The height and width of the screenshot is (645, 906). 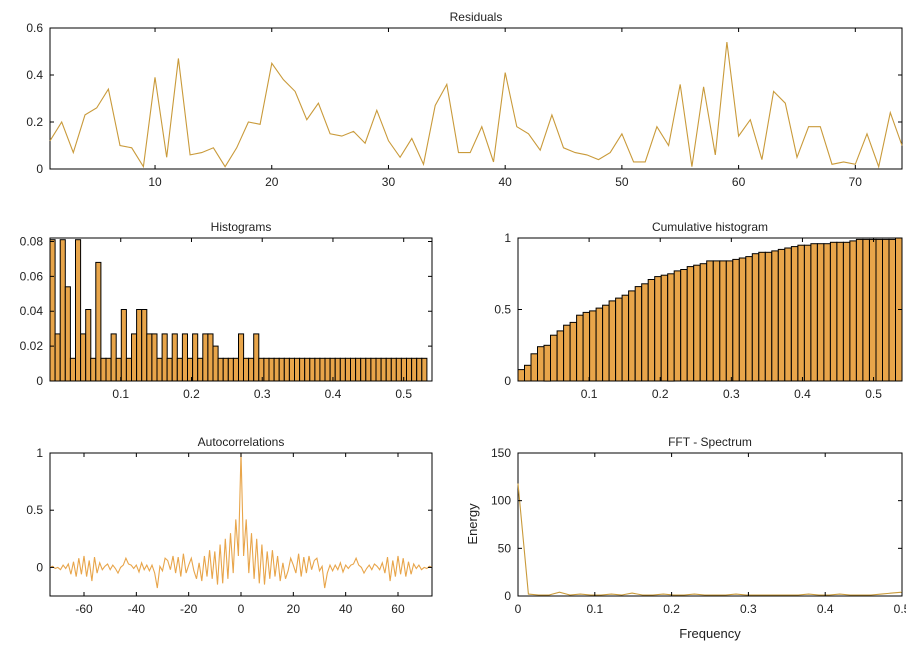 I want to click on histograms-ytick-label: 0.04, so click(x=32, y=311).